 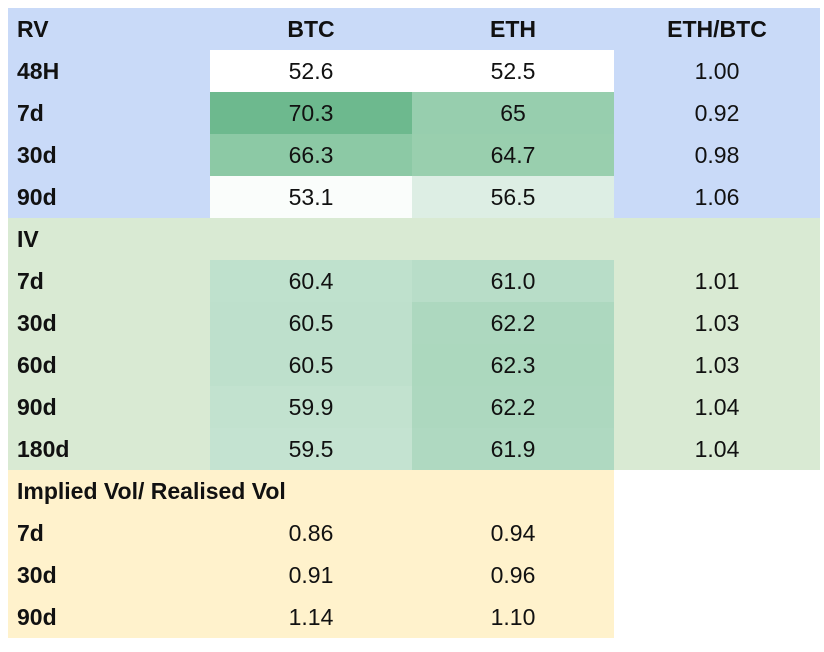 I want to click on iv-row: 180d 59.5 61.9 1.04, so click(x=414, y=449).